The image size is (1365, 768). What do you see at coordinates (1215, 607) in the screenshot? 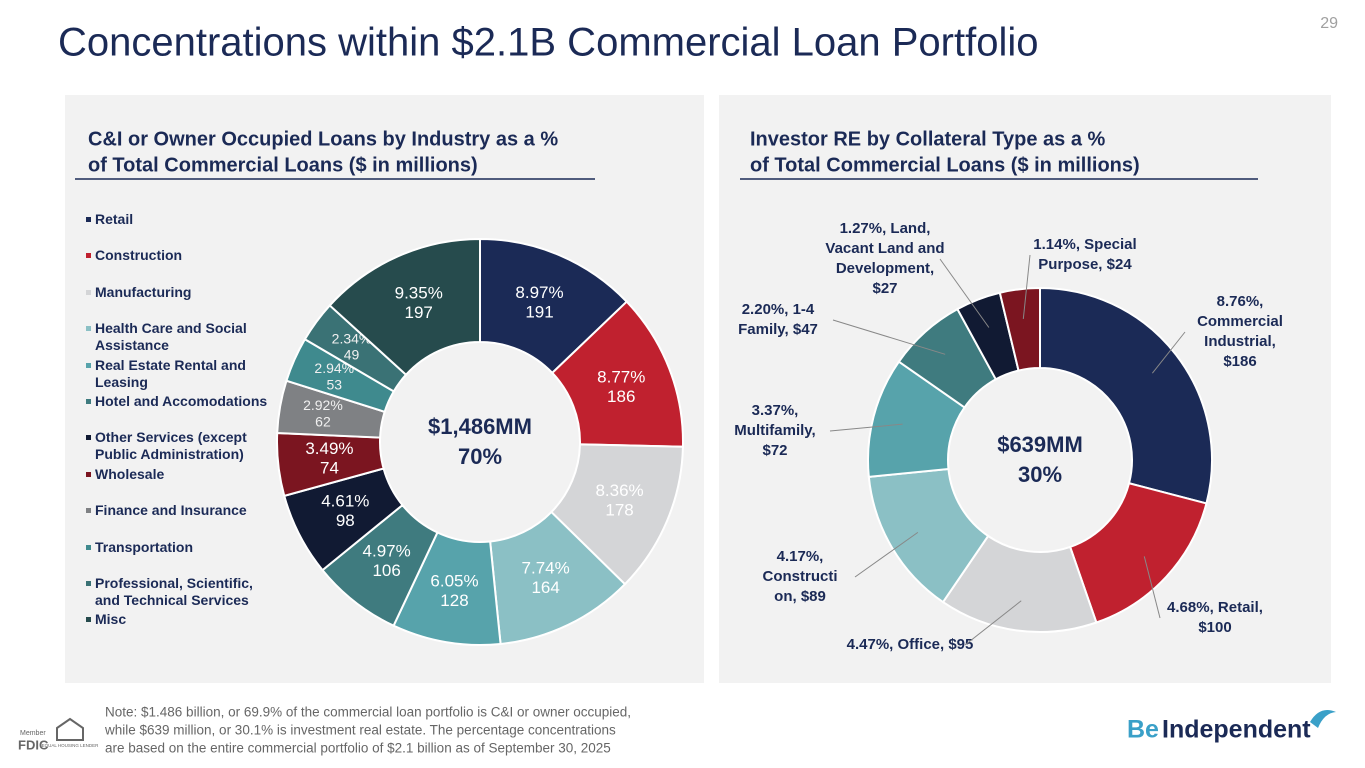
I see `slice-label: 4.68%, Retail,` at bounding box center [1215, 607].